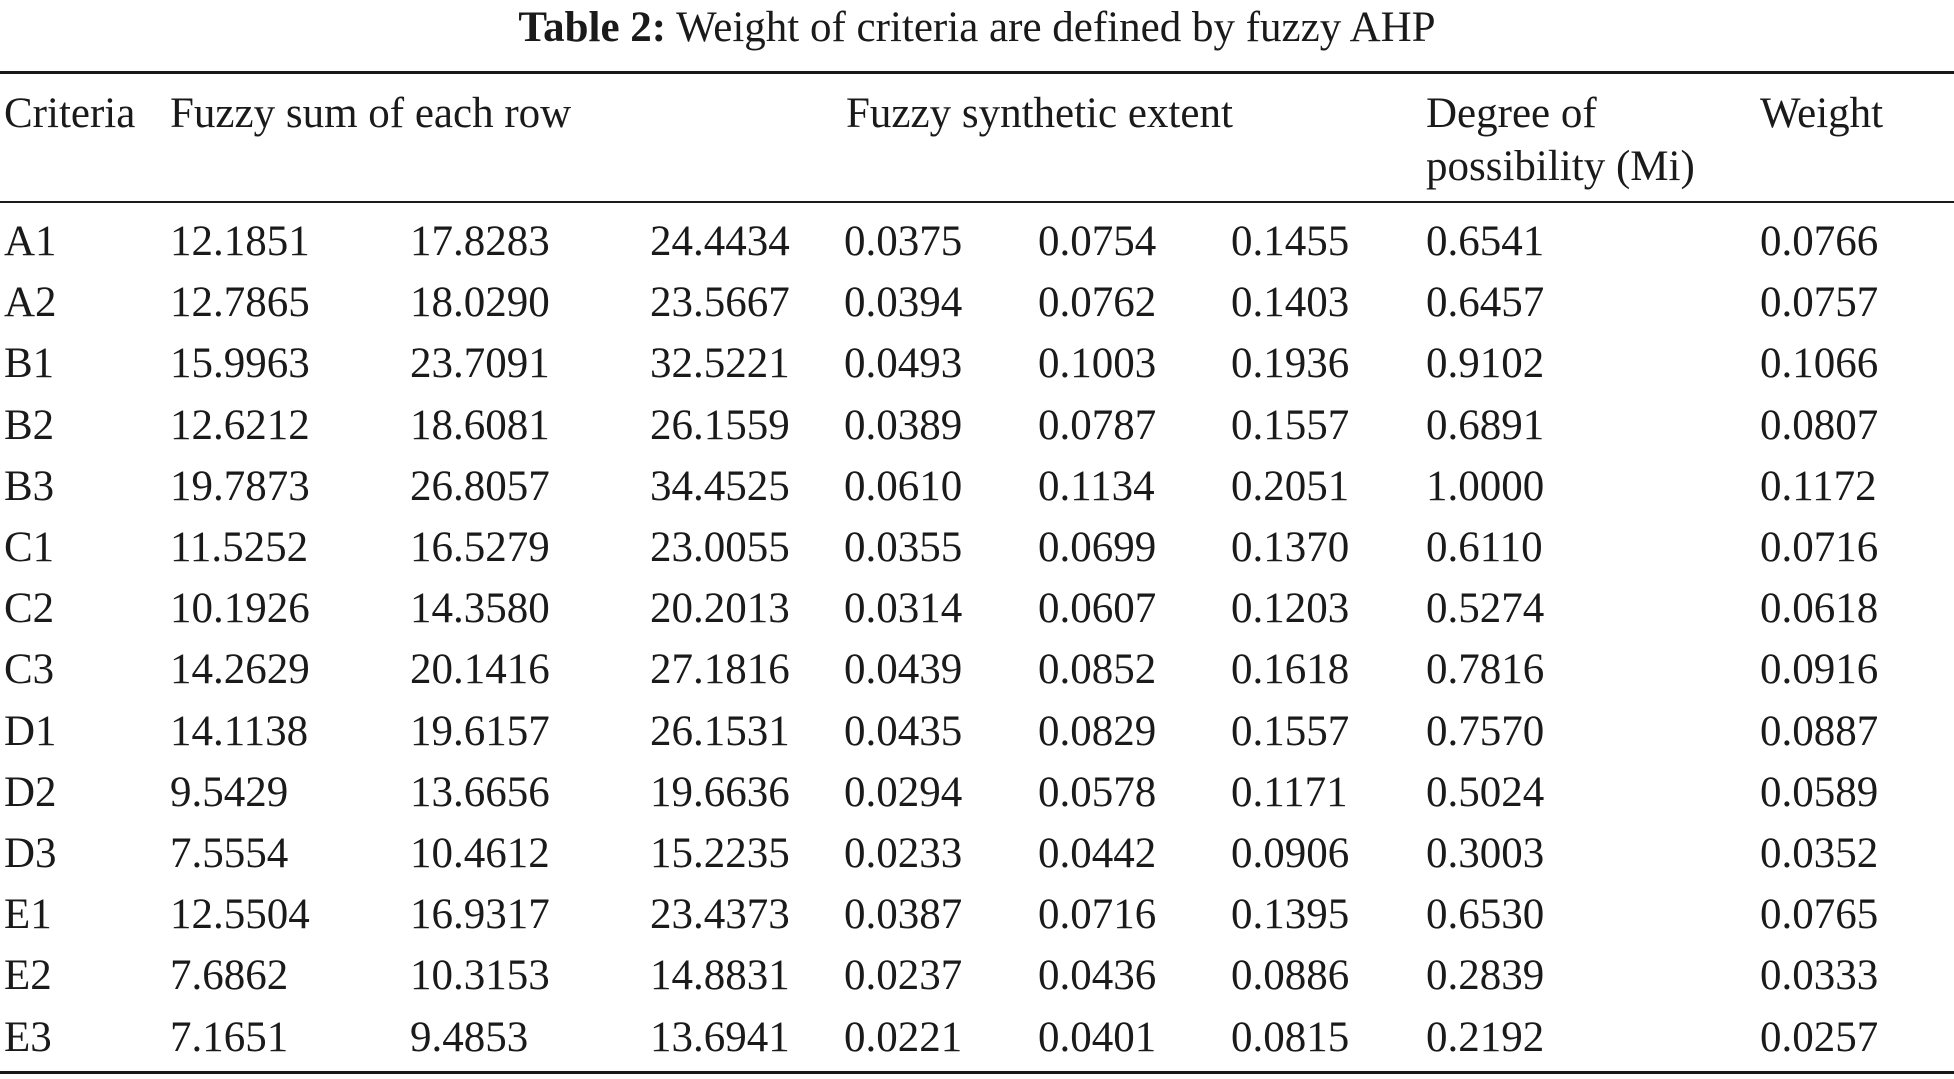 The height and width of the screenshot is (1079, 1954). I want to click on cell-synth-mid: 0.0762, so click(1097, 303).